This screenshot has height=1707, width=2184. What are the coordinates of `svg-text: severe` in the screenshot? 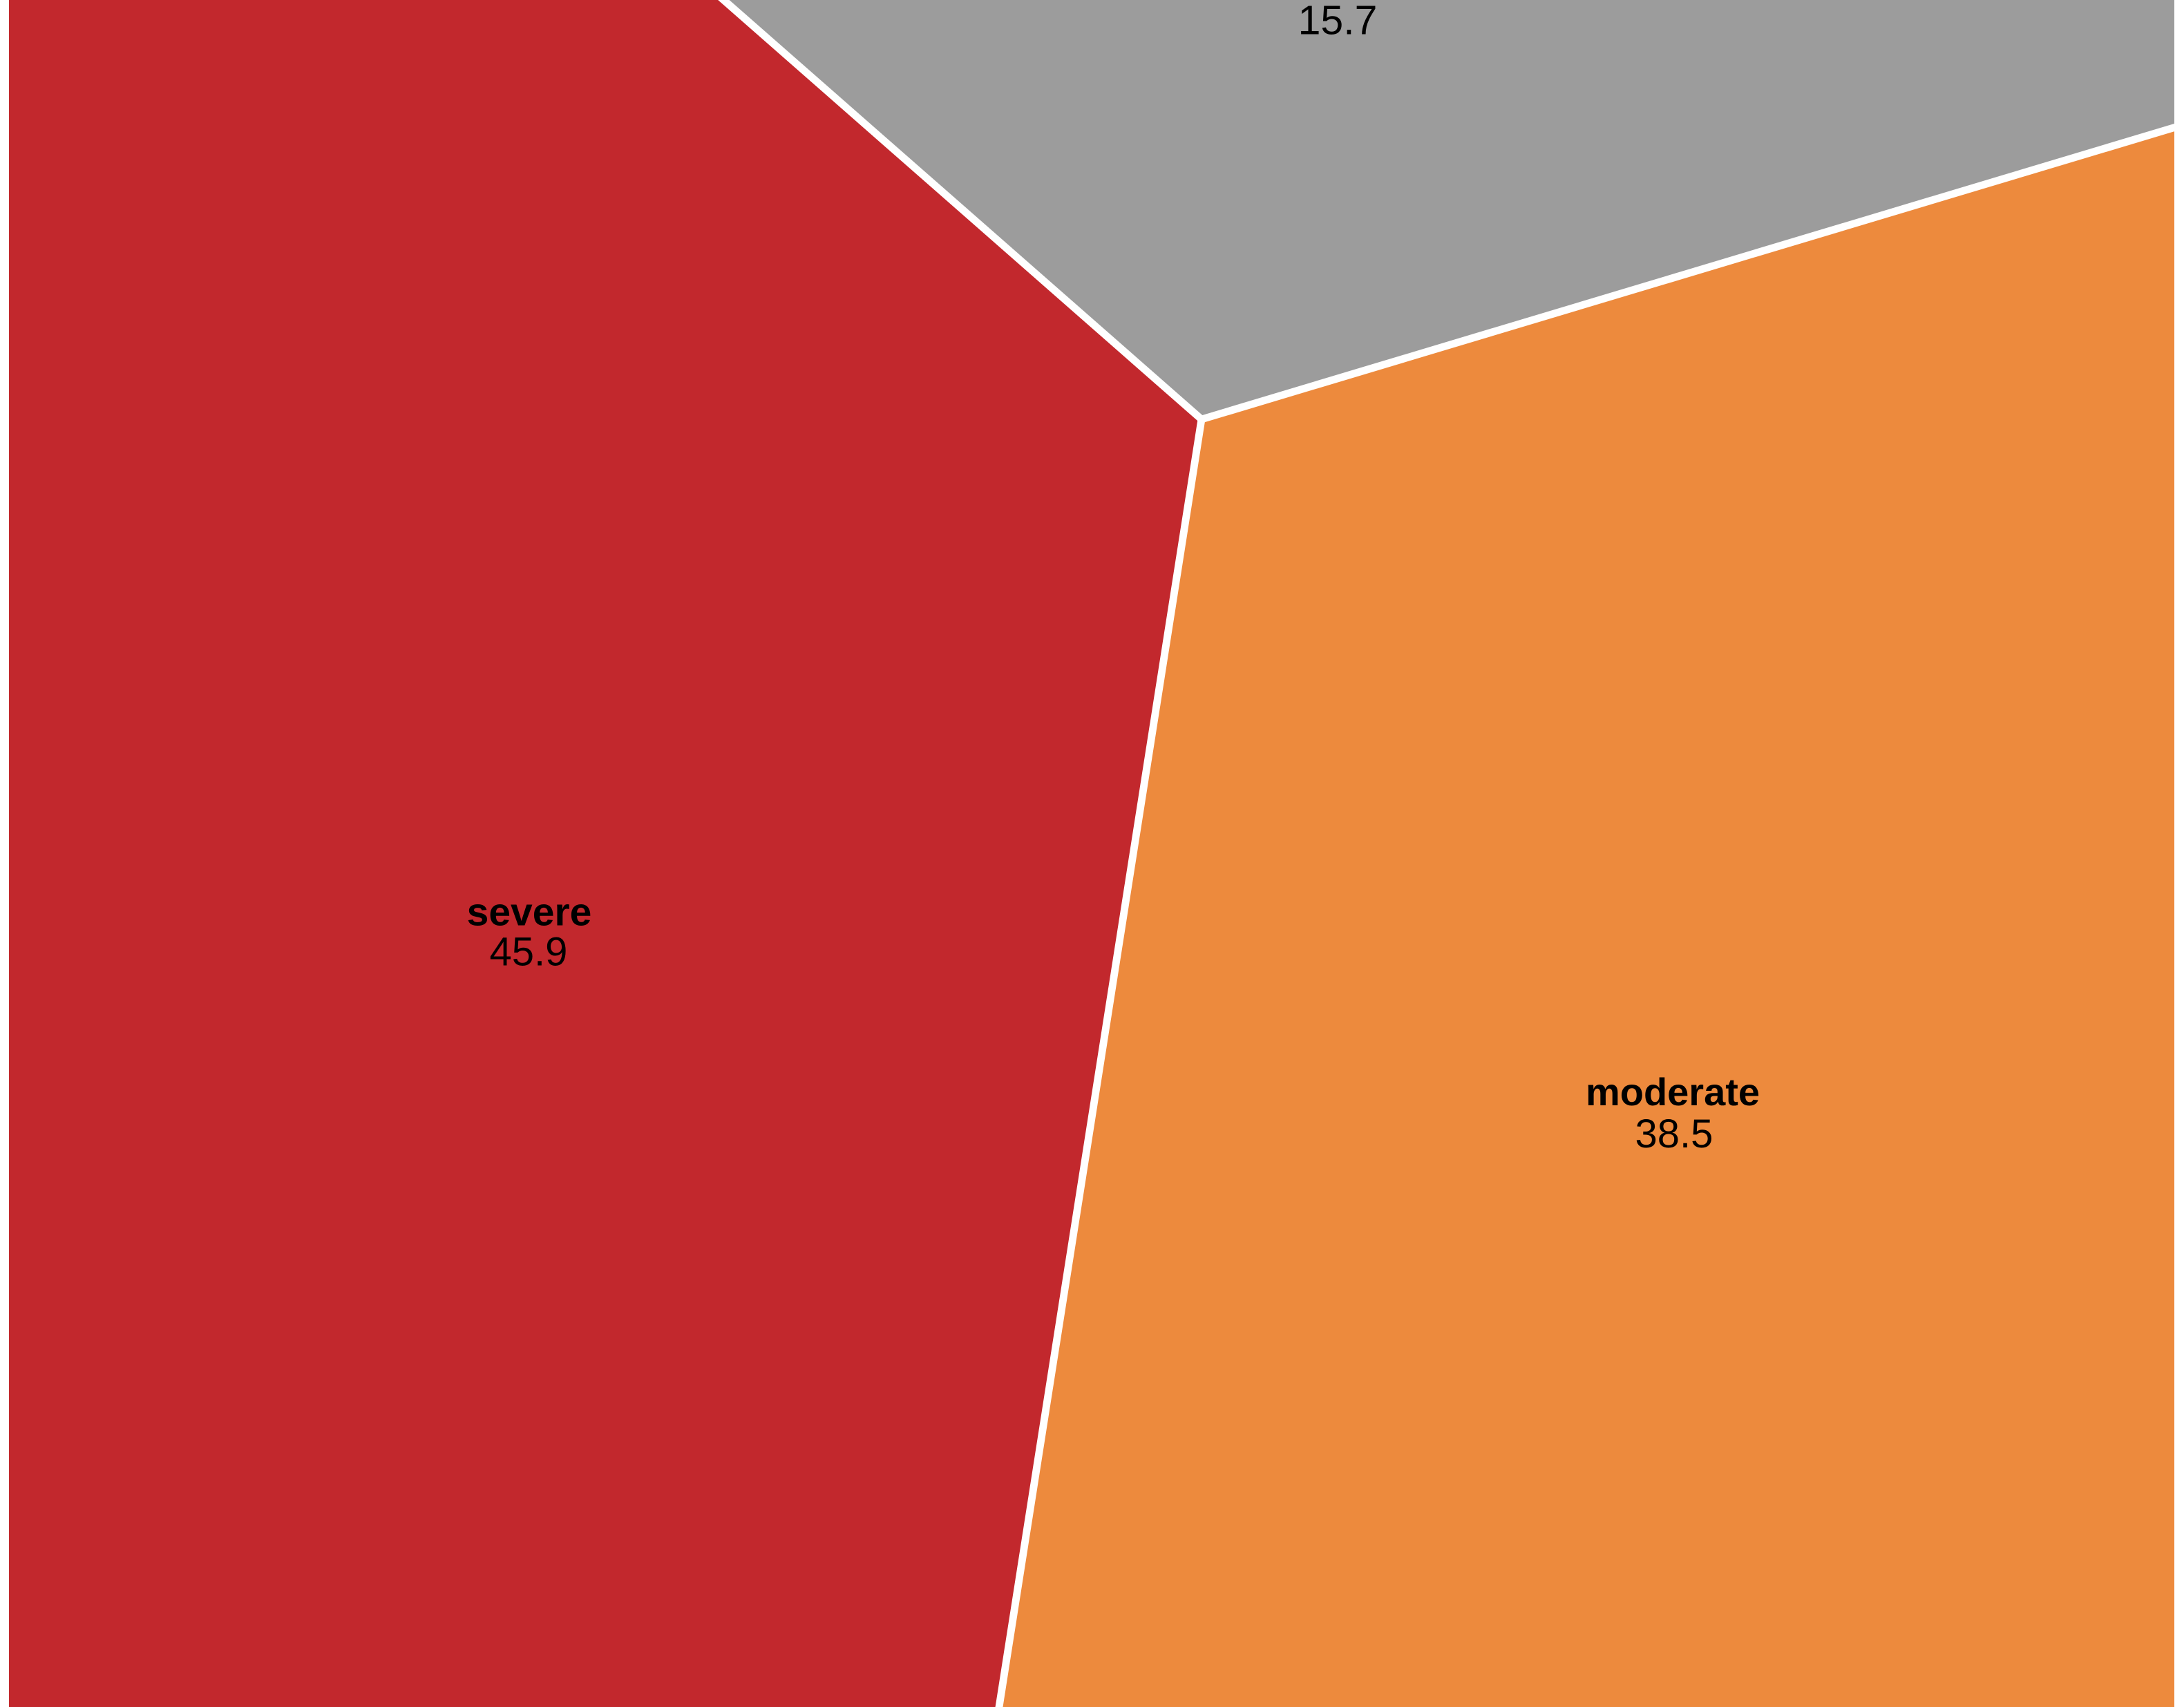 It's located at (529, 912).